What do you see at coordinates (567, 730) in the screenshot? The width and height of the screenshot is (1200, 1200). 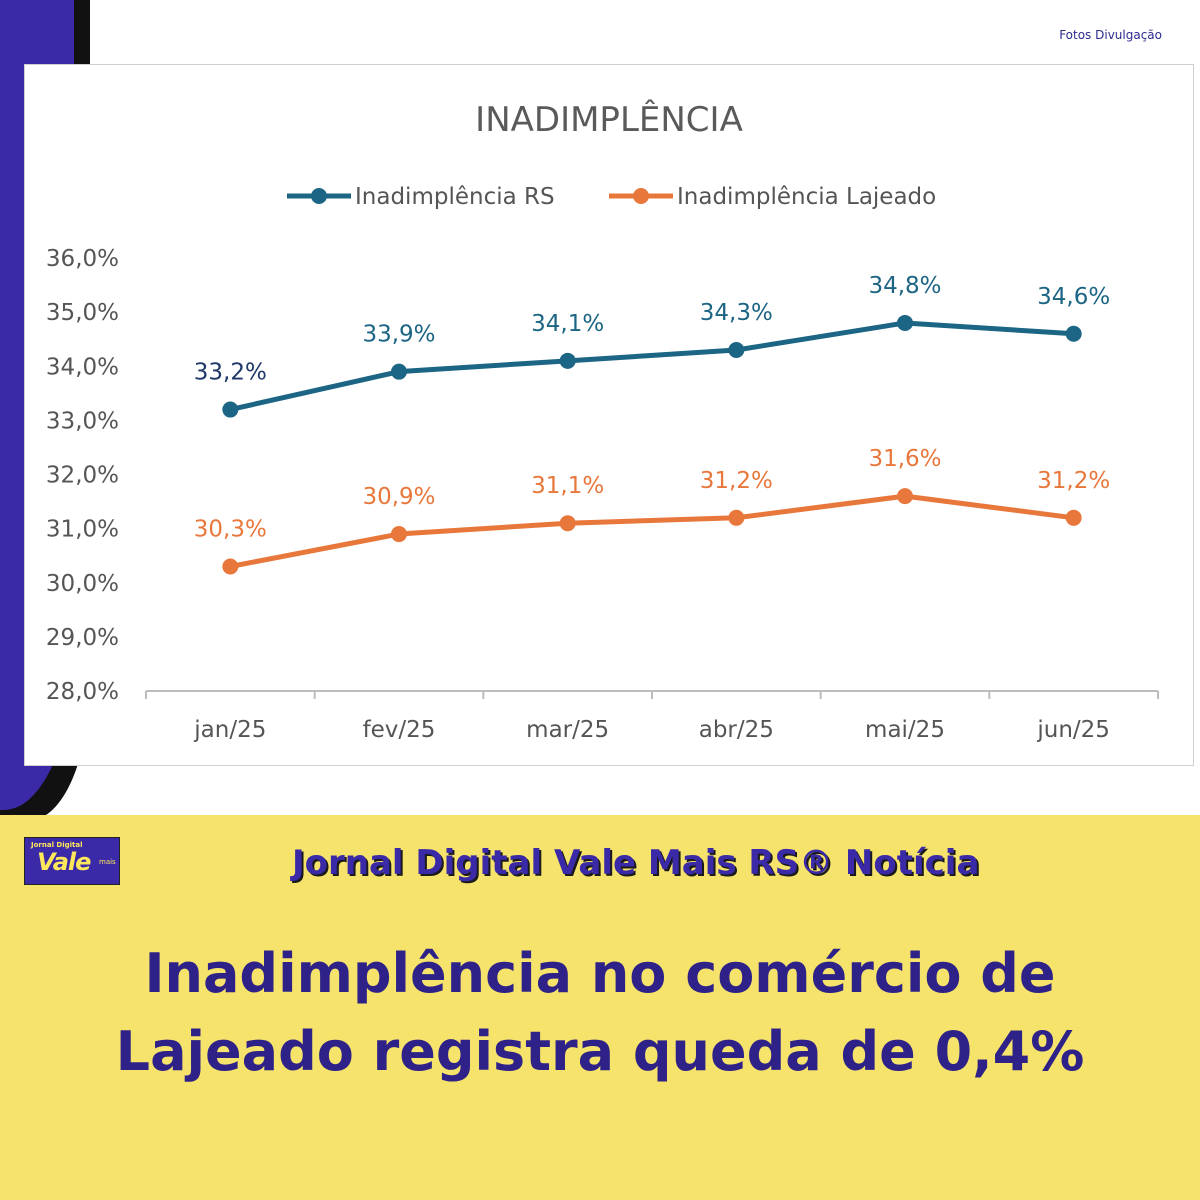 I see `x-tick-label: mar/25` at bounding box center [567, 730].